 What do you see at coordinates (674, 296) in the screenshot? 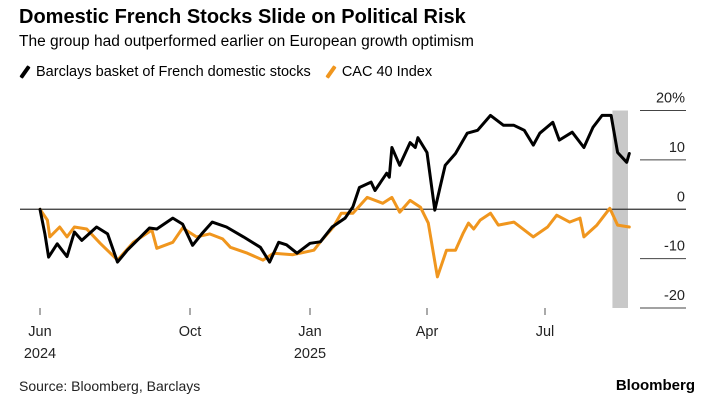
I see `y-tick-label: -20` at bounding box center [674, 296].